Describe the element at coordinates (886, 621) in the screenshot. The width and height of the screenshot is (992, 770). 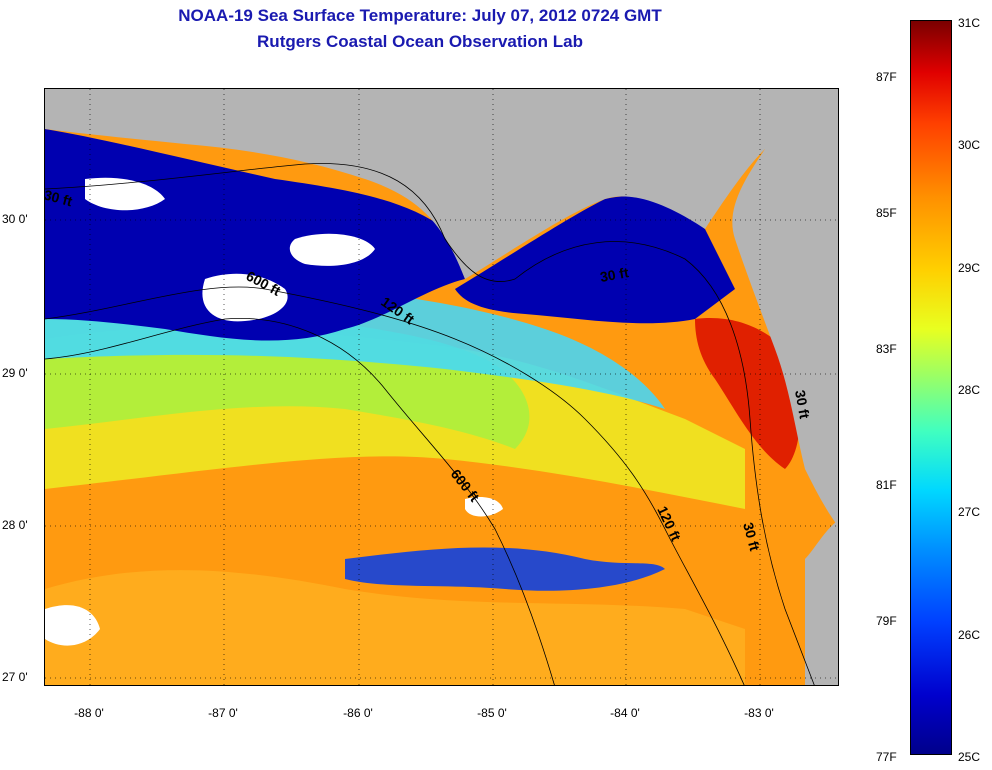
I see `colorbar-label-79f: 79F` at that location.